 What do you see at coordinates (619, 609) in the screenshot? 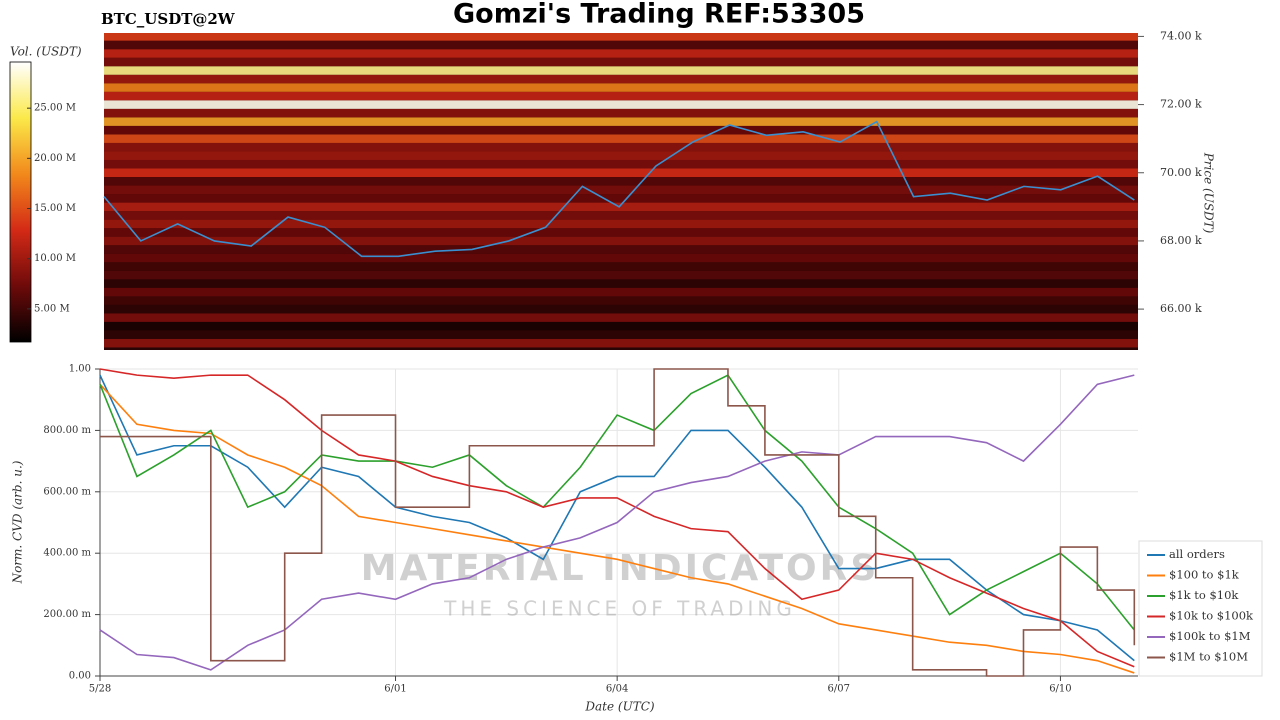
I see `watermark-subtitle: THE SCIENCE OF TRADING` at bounding box center [619, 609].